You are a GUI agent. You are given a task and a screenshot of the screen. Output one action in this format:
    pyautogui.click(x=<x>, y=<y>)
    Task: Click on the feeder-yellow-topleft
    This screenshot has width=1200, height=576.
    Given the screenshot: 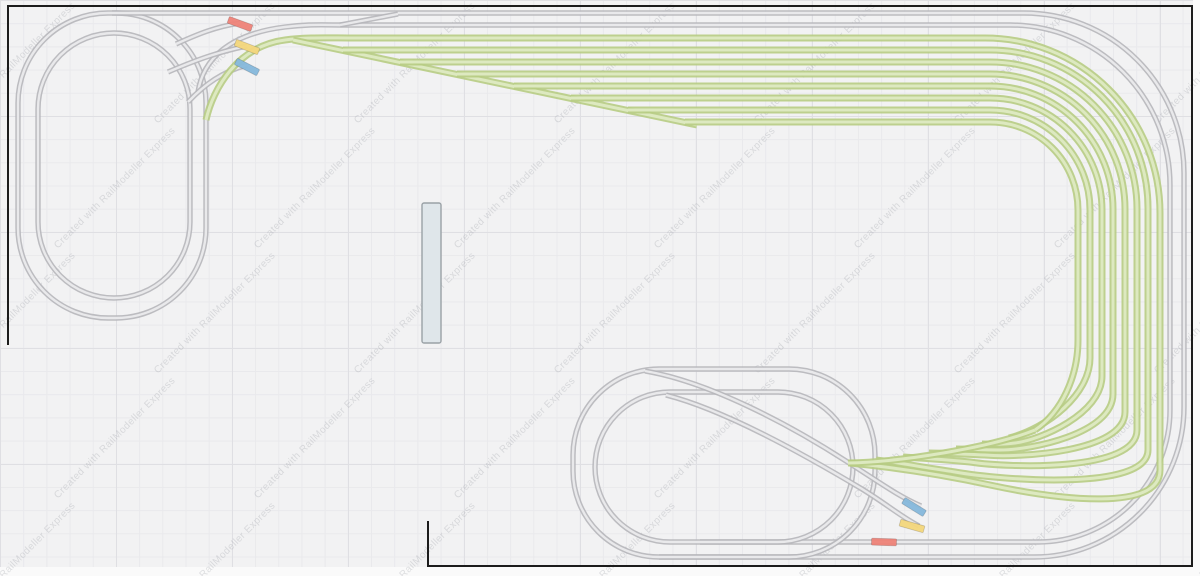 What is the action you would take?
    pyautogui.click(x=207, y=59)
    